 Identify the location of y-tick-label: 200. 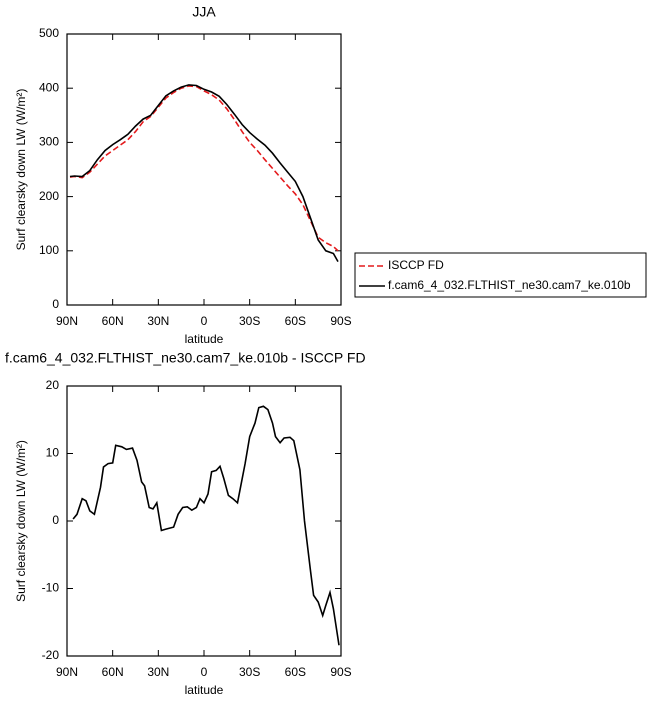
(49, 196).